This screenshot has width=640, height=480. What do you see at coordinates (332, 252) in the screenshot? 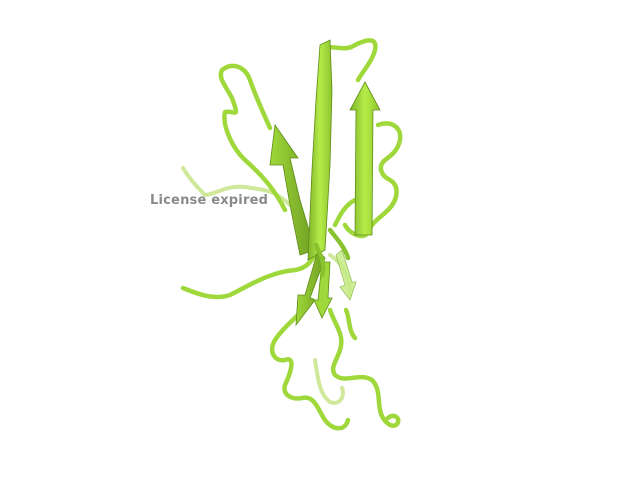
I see `coil-accents` at bounding box center [332, 252].